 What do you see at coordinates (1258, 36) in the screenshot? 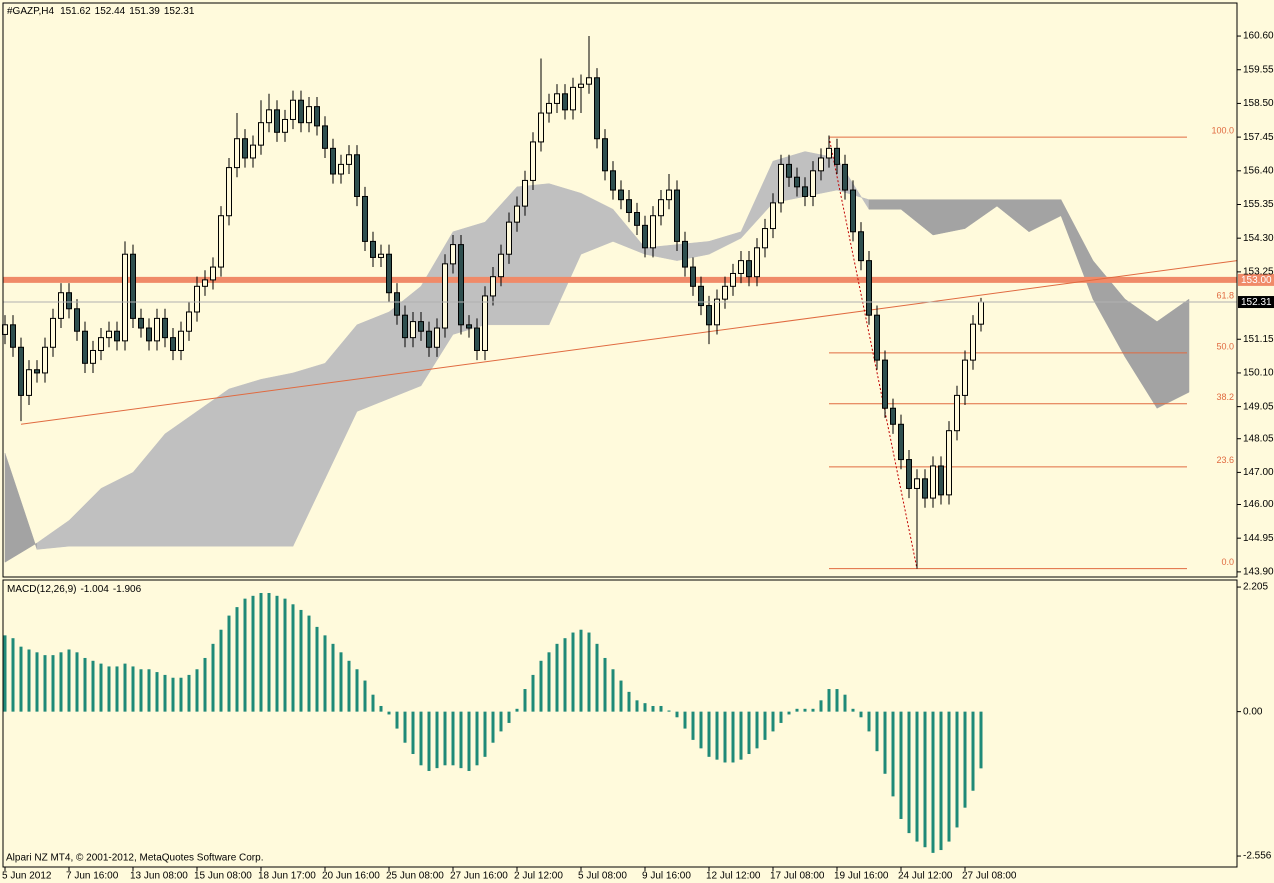
I see `y-tick-label: 160.60` at bounding box center [1258, 36].